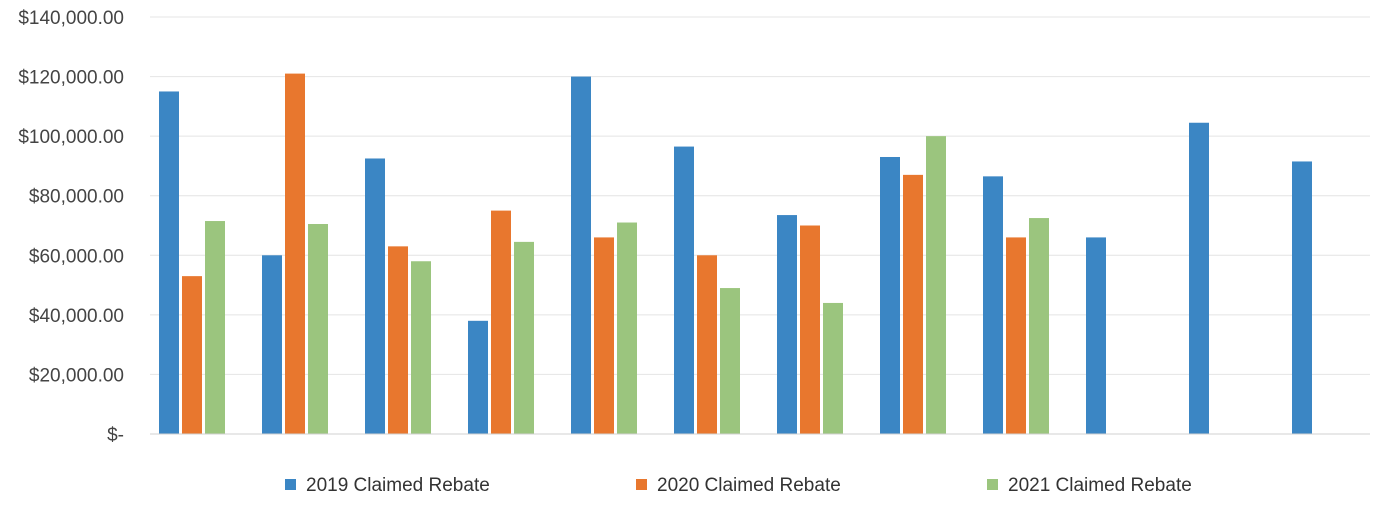 The width and height of the screenshot is (1396, 527). Describe the element at coordinates (76, 256) in the screenshot. I see `y-tick-label: $60,000.00` at that location.